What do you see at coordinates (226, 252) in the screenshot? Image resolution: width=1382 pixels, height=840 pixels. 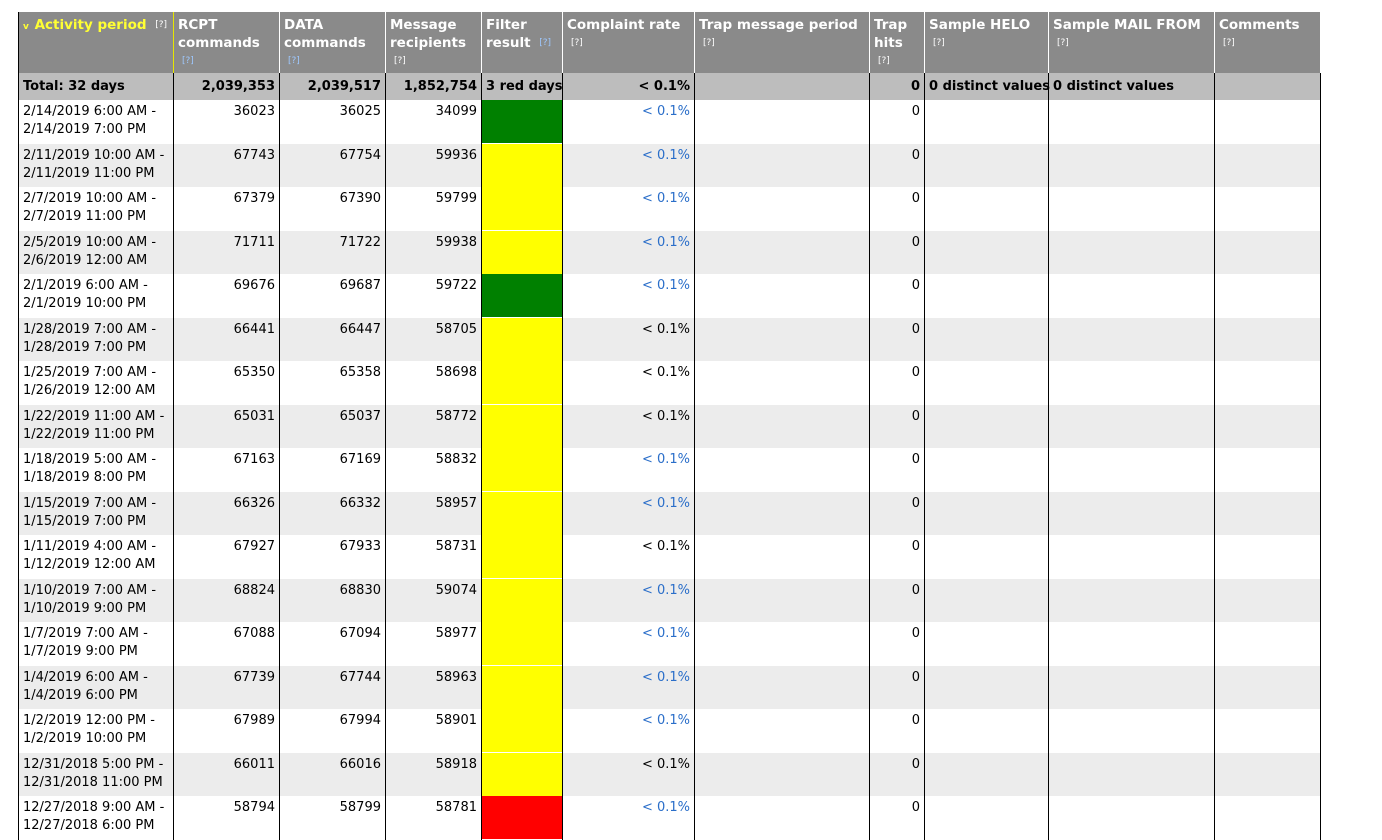 I see `rcpt-commands-cell: 71711` at bounding box center [226, 252].